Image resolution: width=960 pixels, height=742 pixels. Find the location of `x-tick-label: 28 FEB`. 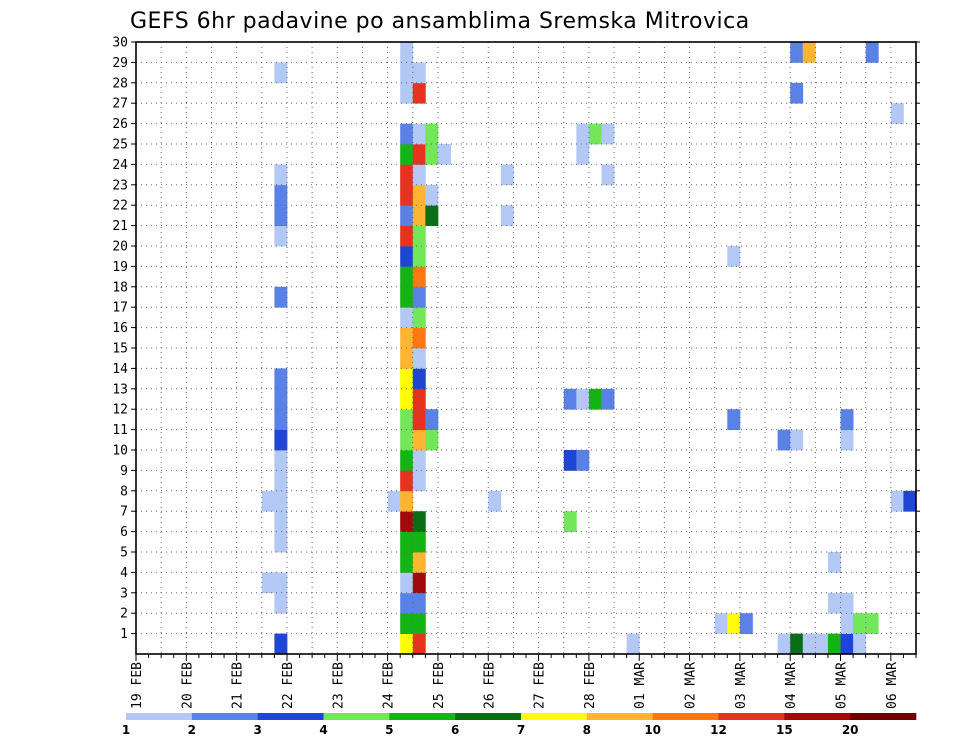

x-tick-label: 28 FEB is located at coordinates (590, 685).